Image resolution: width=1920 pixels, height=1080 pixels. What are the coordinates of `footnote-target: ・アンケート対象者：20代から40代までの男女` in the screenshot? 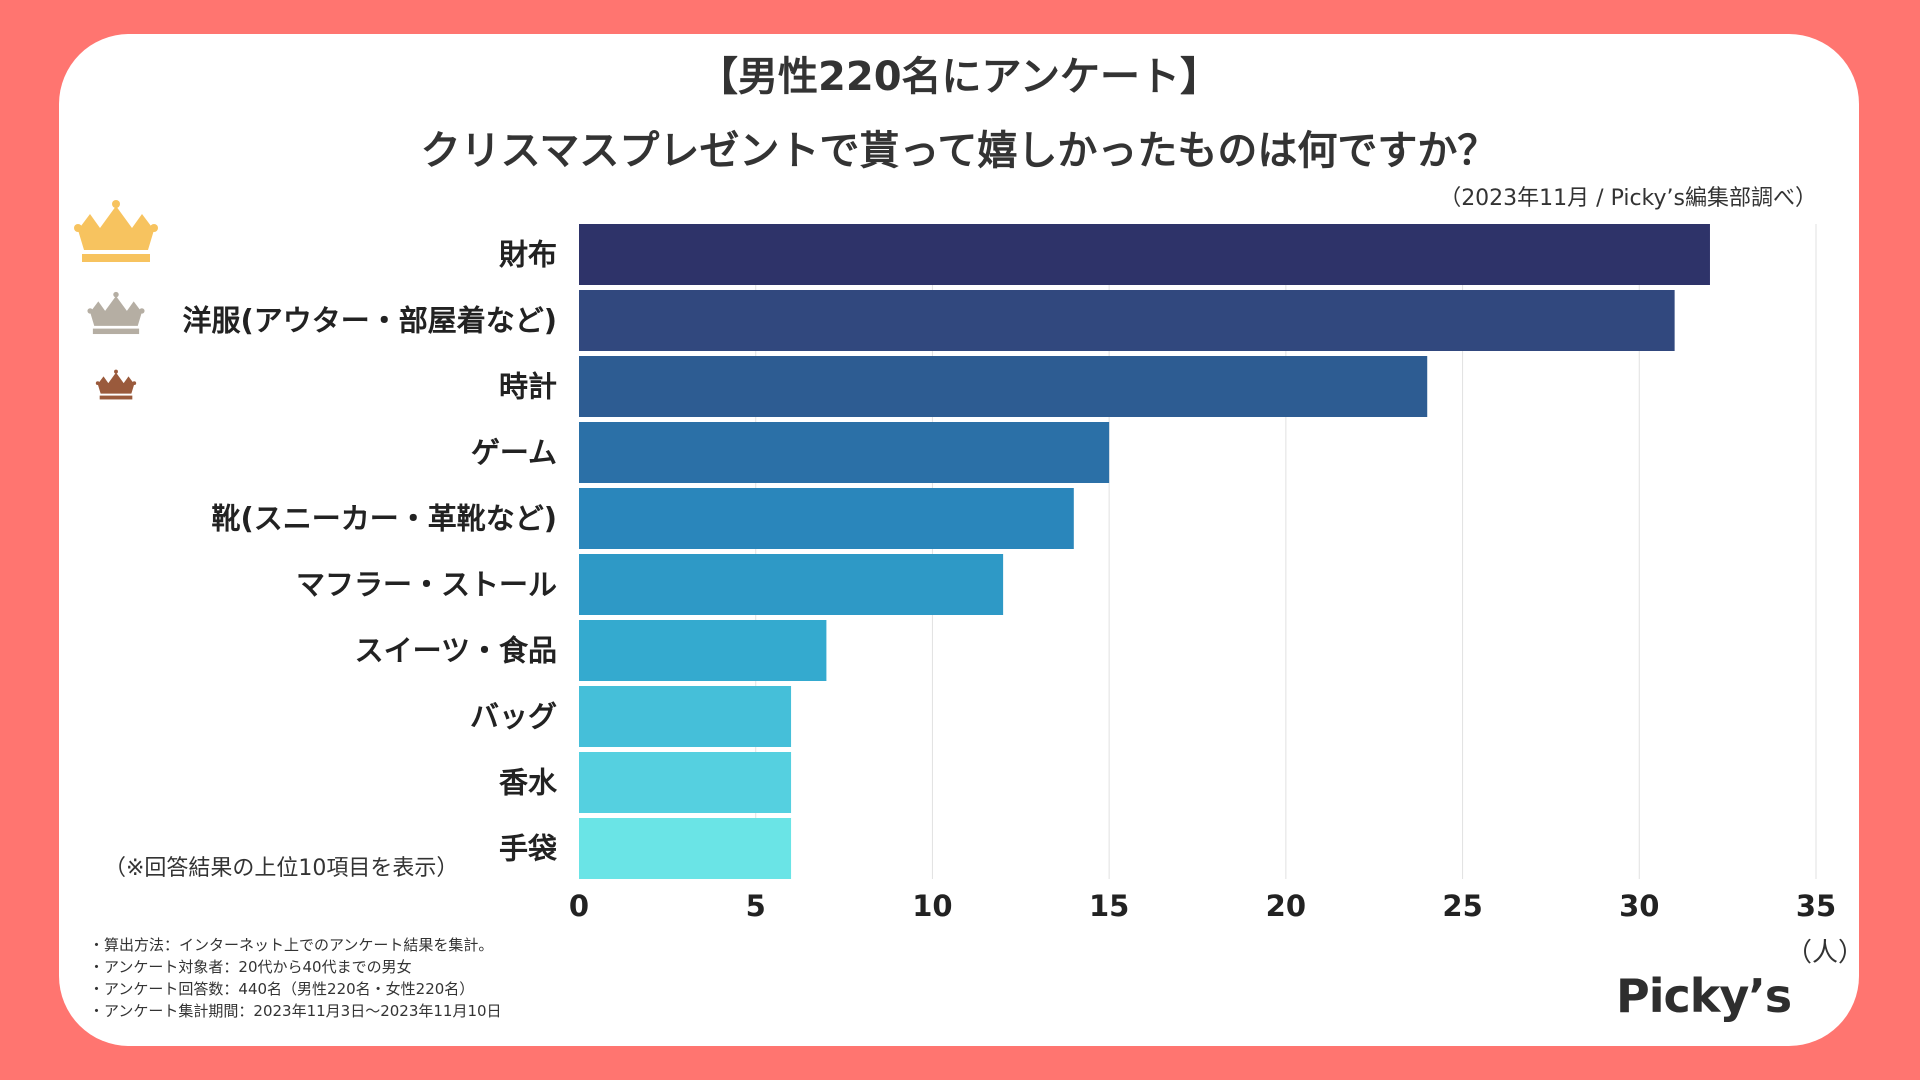 It's located at (250, 967).